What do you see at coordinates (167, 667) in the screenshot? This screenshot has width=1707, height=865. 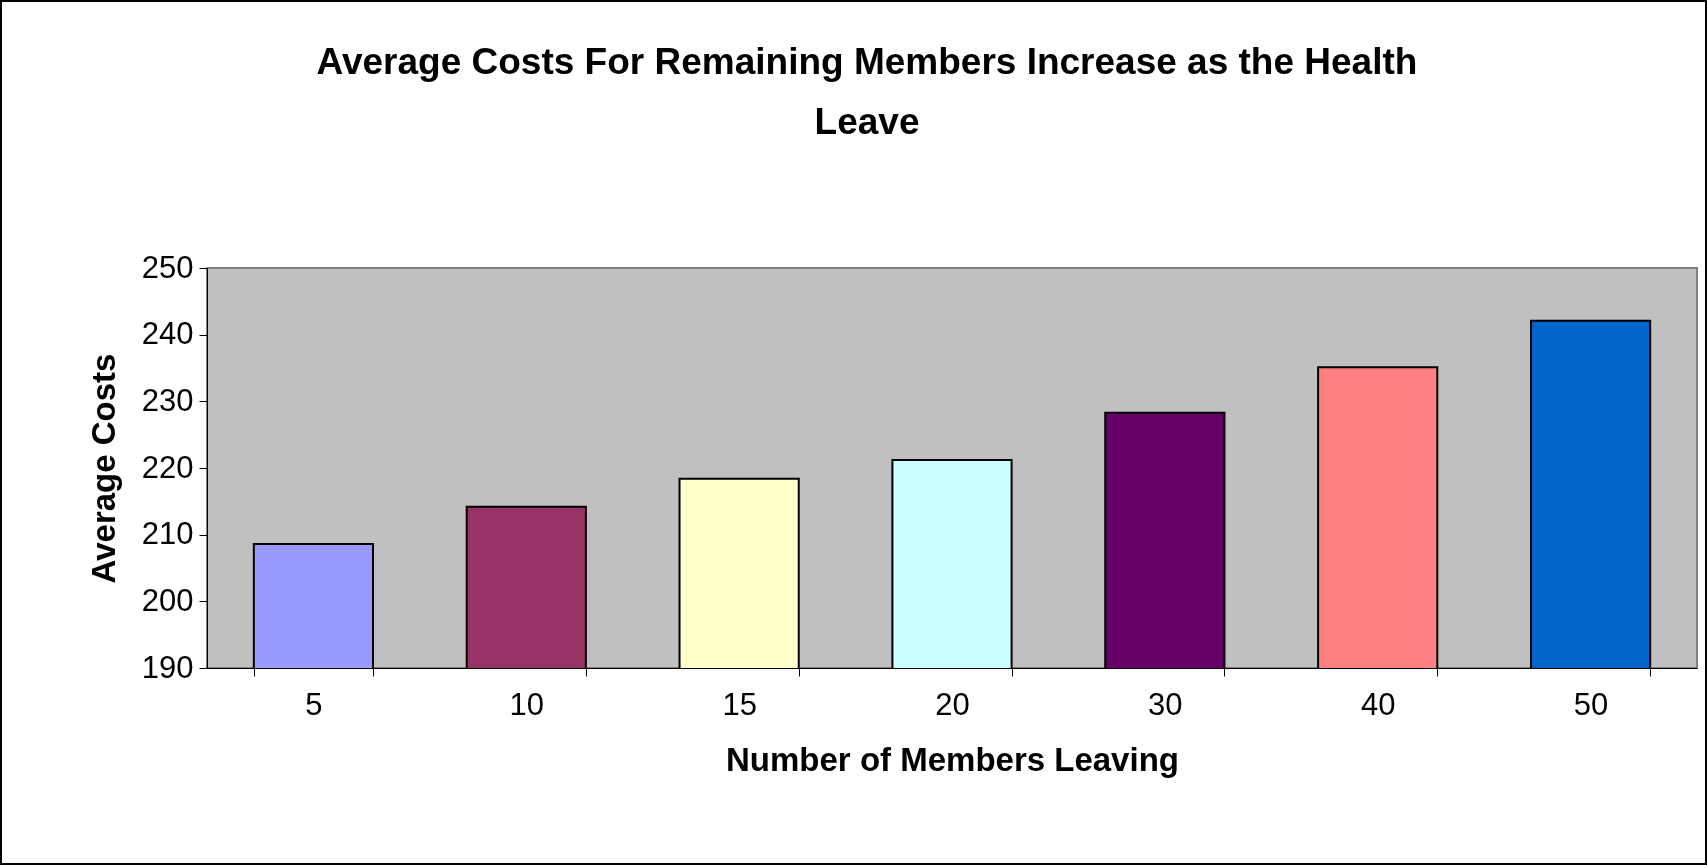 I see `y-tick-label: 190` at bounding box center [167, 667].